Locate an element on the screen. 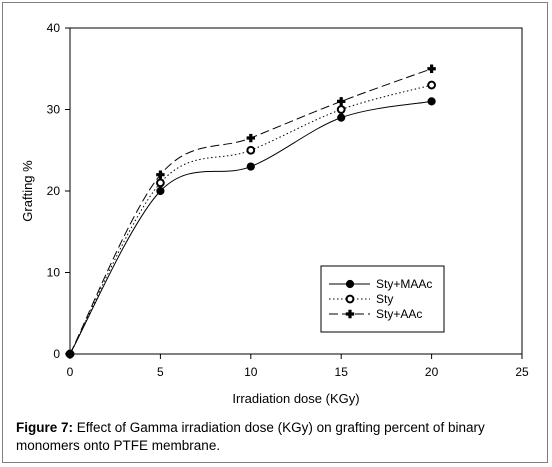 Image resolution: width=552 pixels, height=467 pixels. legend-entry: Sty+MAAc is located at coordinates (380, 284).